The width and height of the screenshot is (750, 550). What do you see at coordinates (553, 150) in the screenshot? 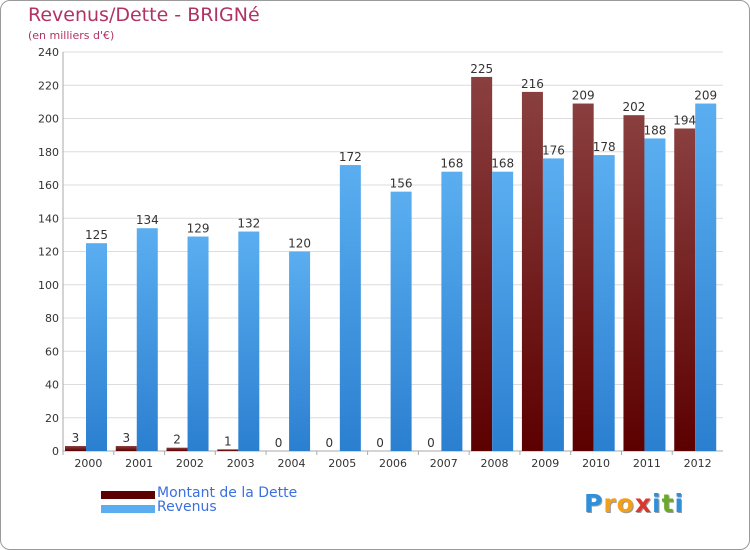
I see `data-label-revenus: 176` at bounding box center [553, 150].